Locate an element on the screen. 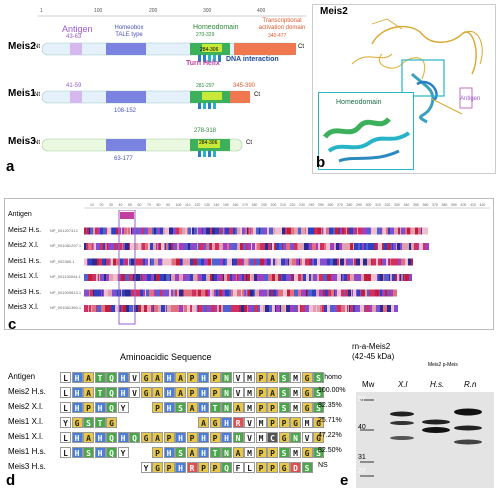  ruler-tick: 200 is located at coordinates (274, 205).